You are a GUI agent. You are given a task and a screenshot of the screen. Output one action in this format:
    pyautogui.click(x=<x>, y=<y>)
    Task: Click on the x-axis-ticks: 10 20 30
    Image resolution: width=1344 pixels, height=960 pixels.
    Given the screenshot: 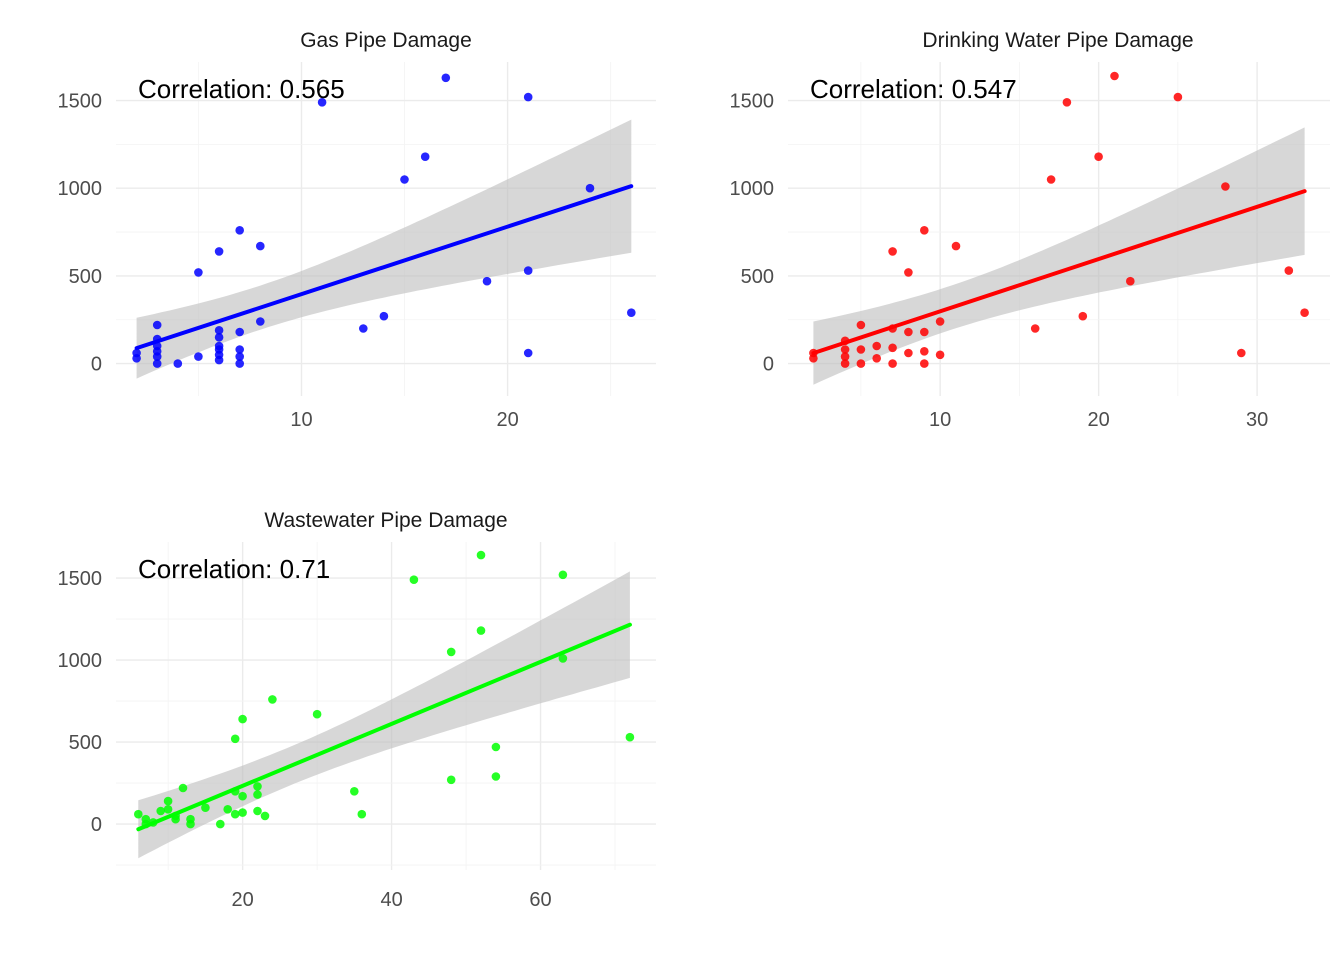 What is the action you would take?
    pyautogui.click(x=1098, y=420)
    